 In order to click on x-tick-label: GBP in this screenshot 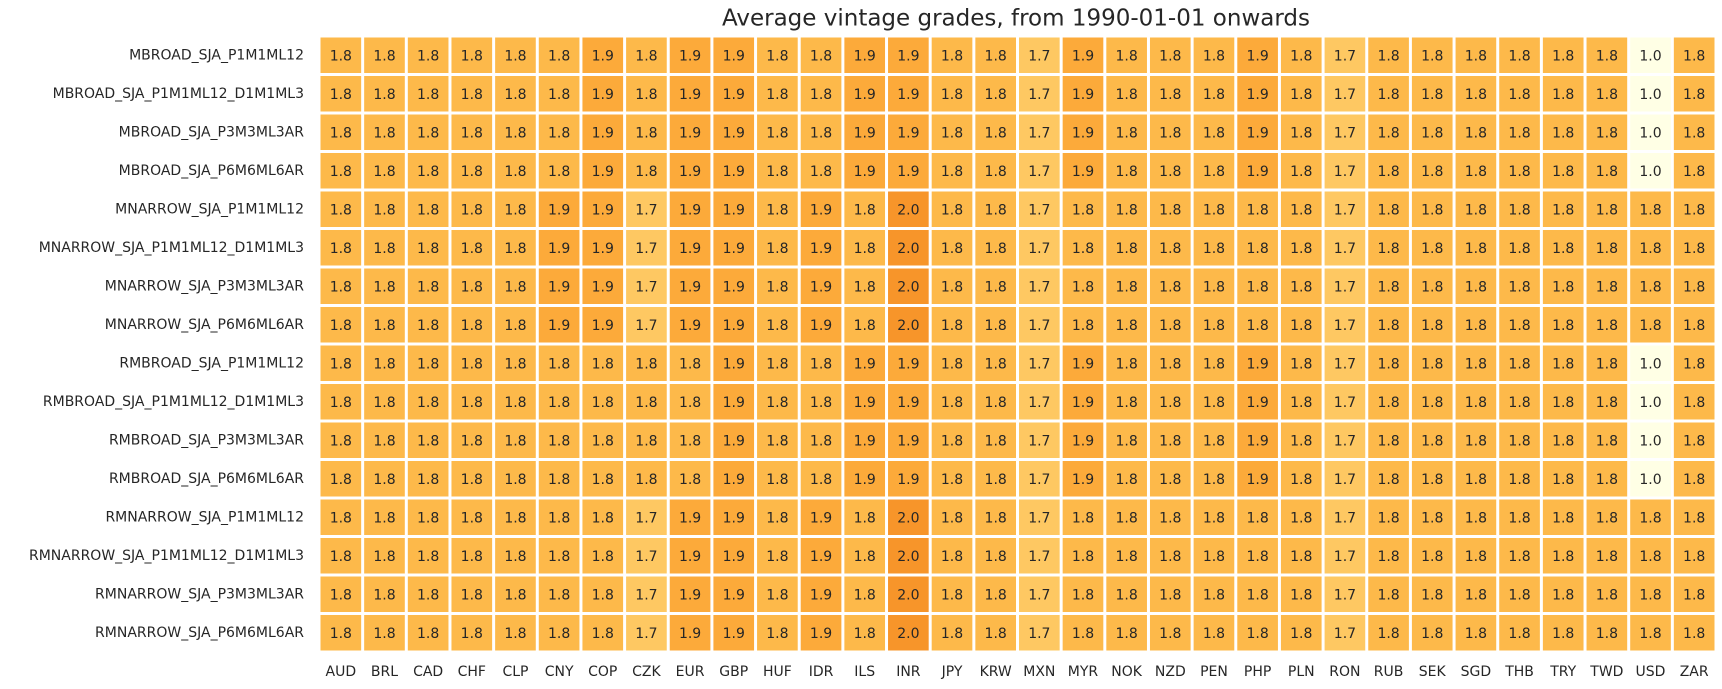, I will do `click(733, 672)`.